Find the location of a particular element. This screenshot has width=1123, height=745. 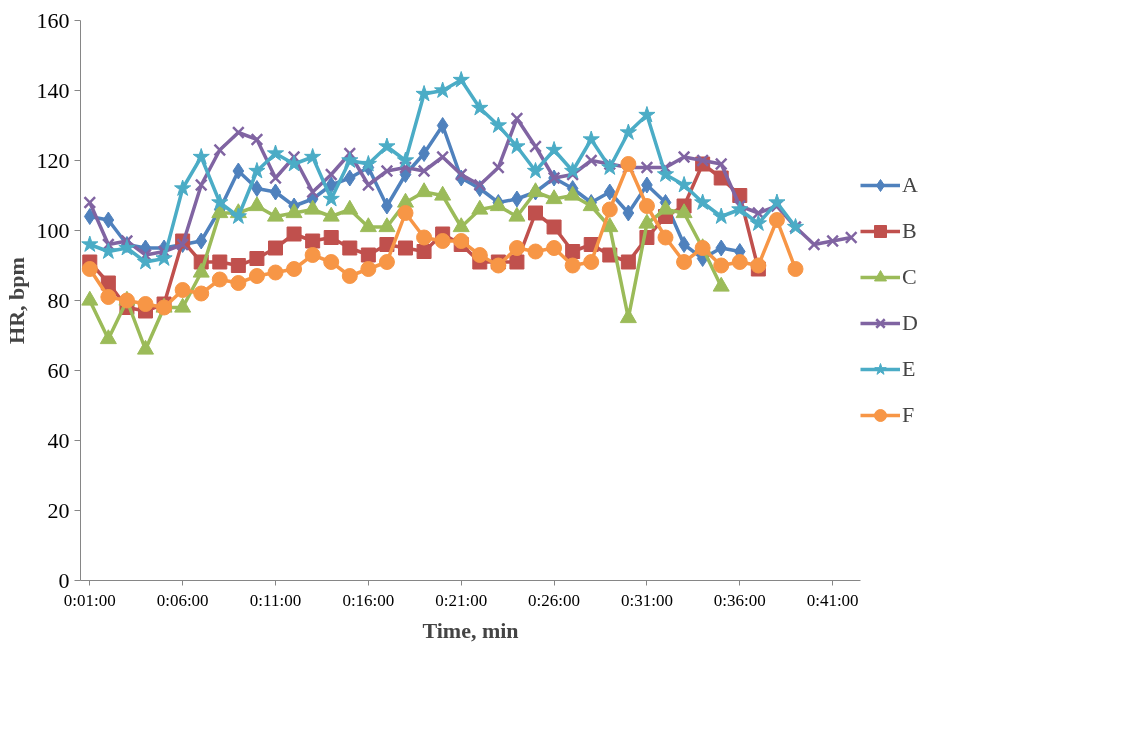

legend-label: B is located at coordinates (910, 231).